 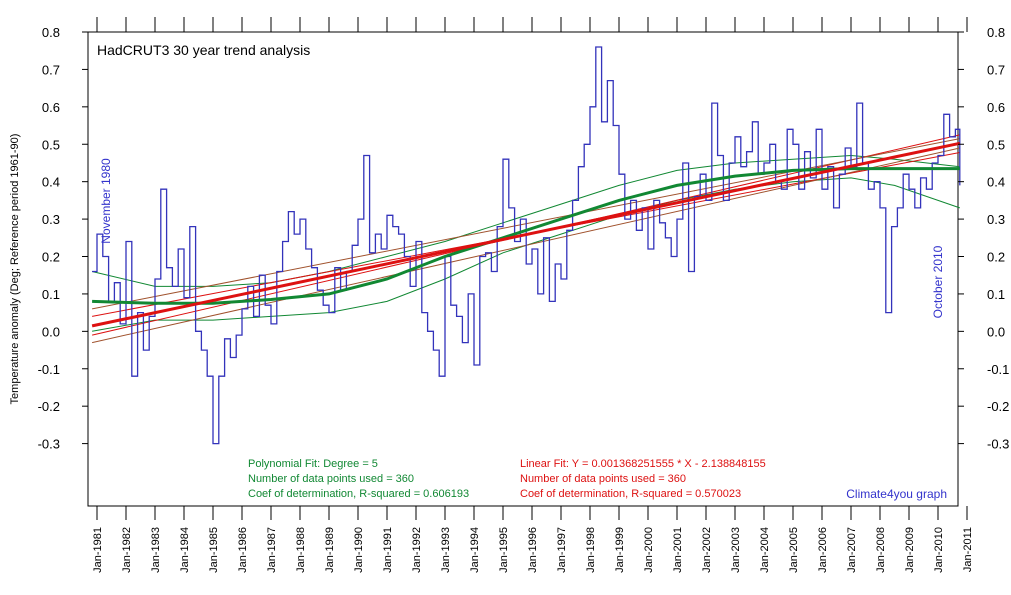 What do you see at coordinates (98, 550) in the screenshot?
I see `x-tick-label: Jan-1981` at bounding box center [98, 550].